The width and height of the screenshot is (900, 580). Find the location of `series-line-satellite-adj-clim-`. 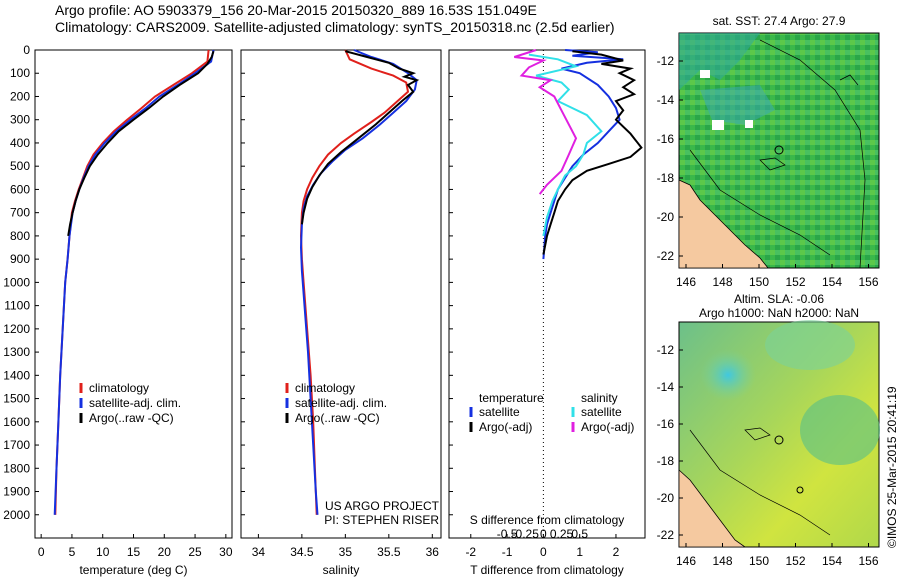

series-line-satellite-adj-clim- is located at coordinates (358, 282).